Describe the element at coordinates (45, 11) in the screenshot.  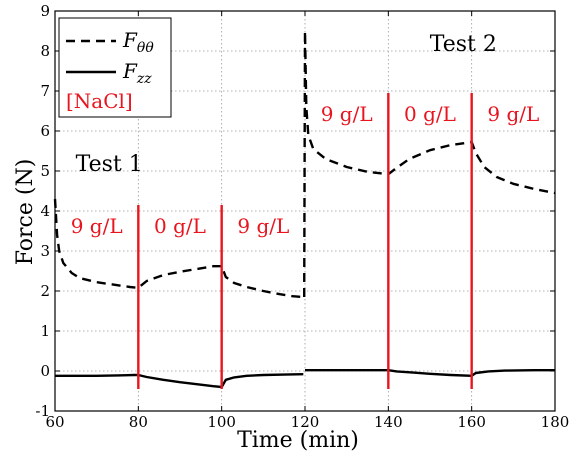
I see `y-tick-label: 9` at that location.